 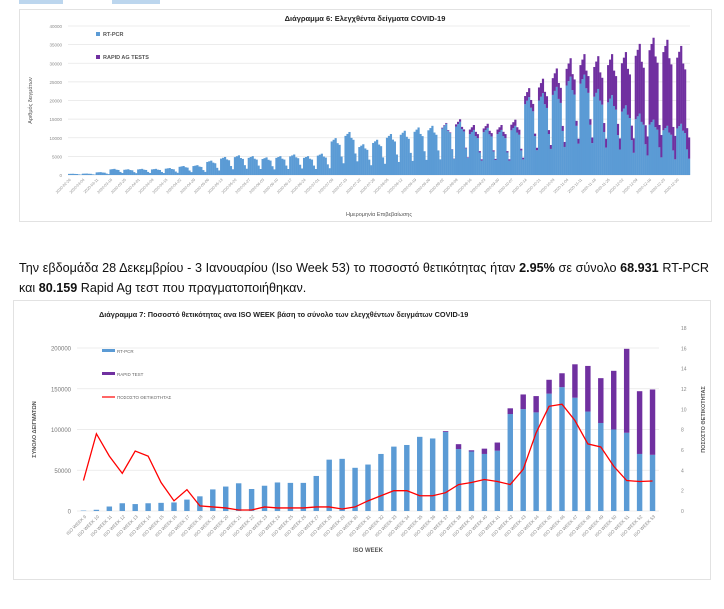 What do you see at coordinates (70, 513) in the screenshot?
I see `y-tick-label: 0` at bounding box center [70, 513].